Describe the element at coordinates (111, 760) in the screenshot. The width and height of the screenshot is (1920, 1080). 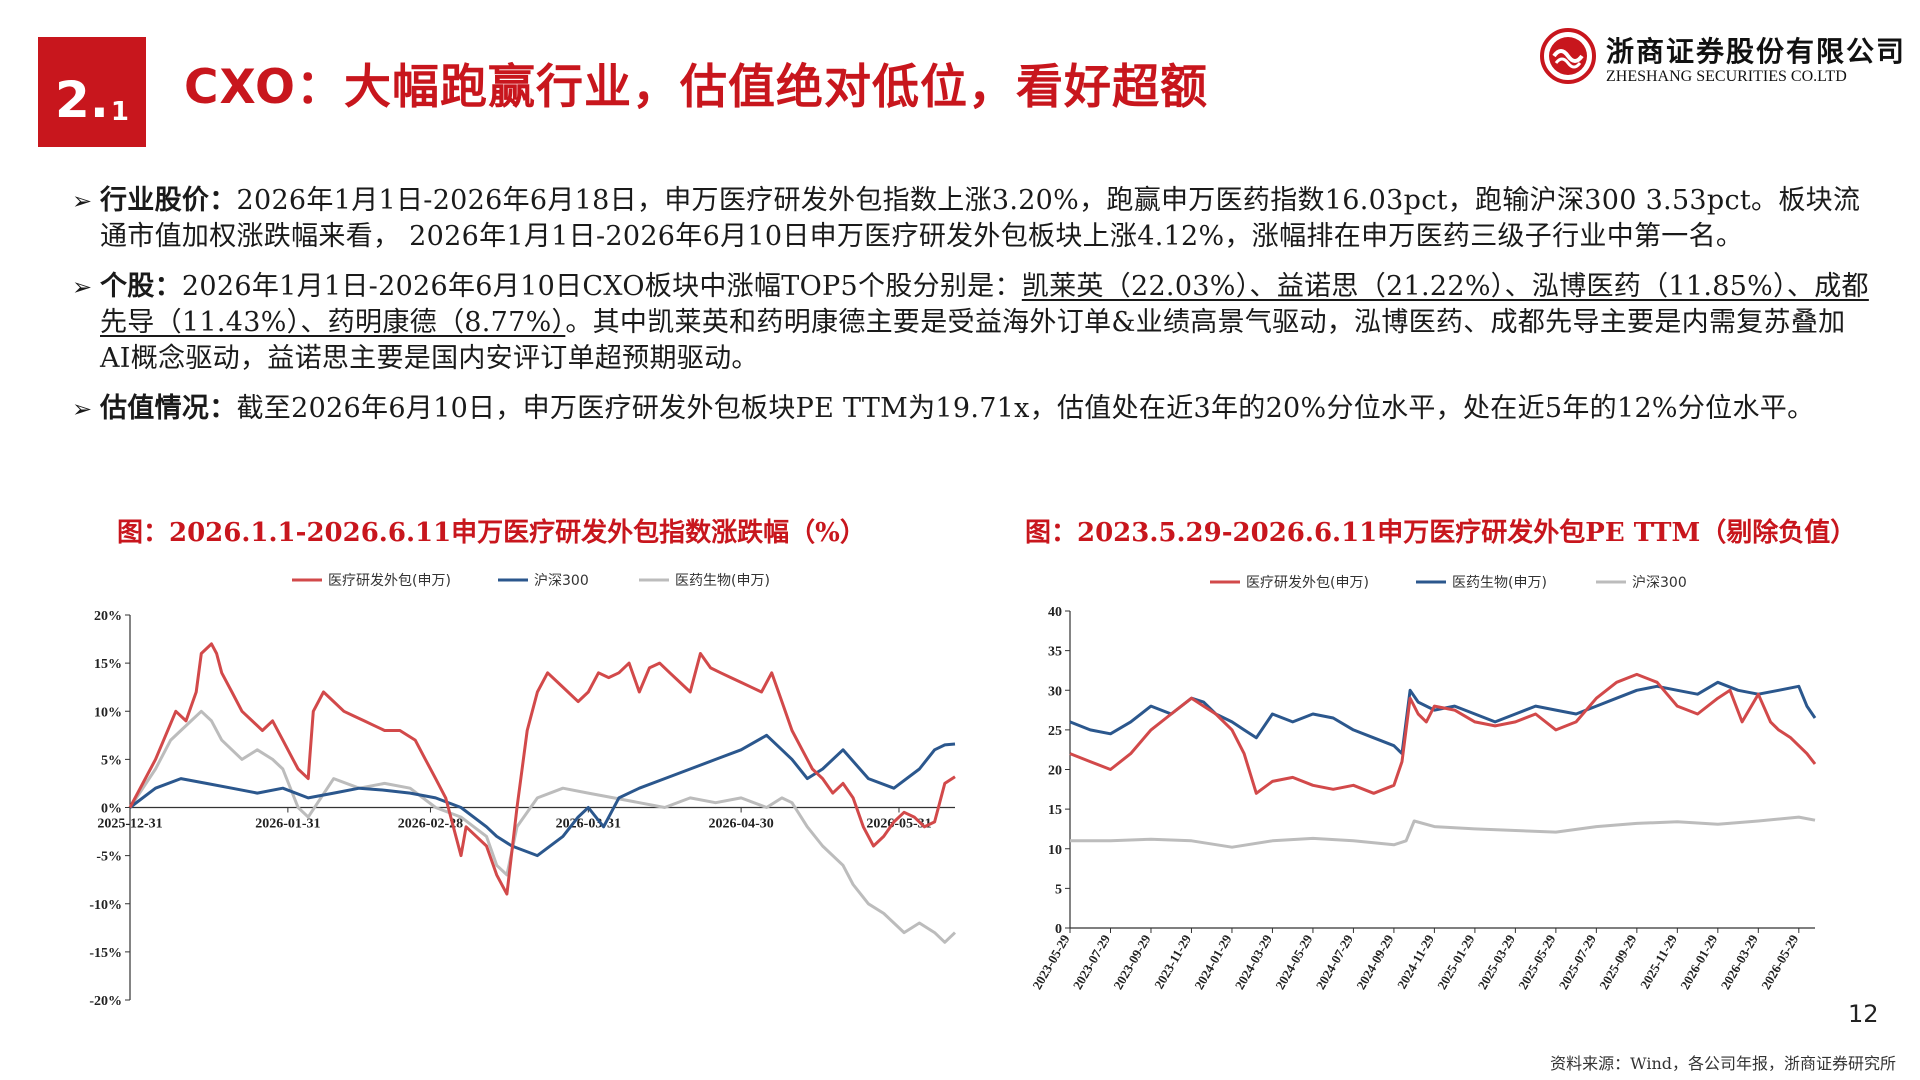
I see `y-tick-label: 5%` at that location.